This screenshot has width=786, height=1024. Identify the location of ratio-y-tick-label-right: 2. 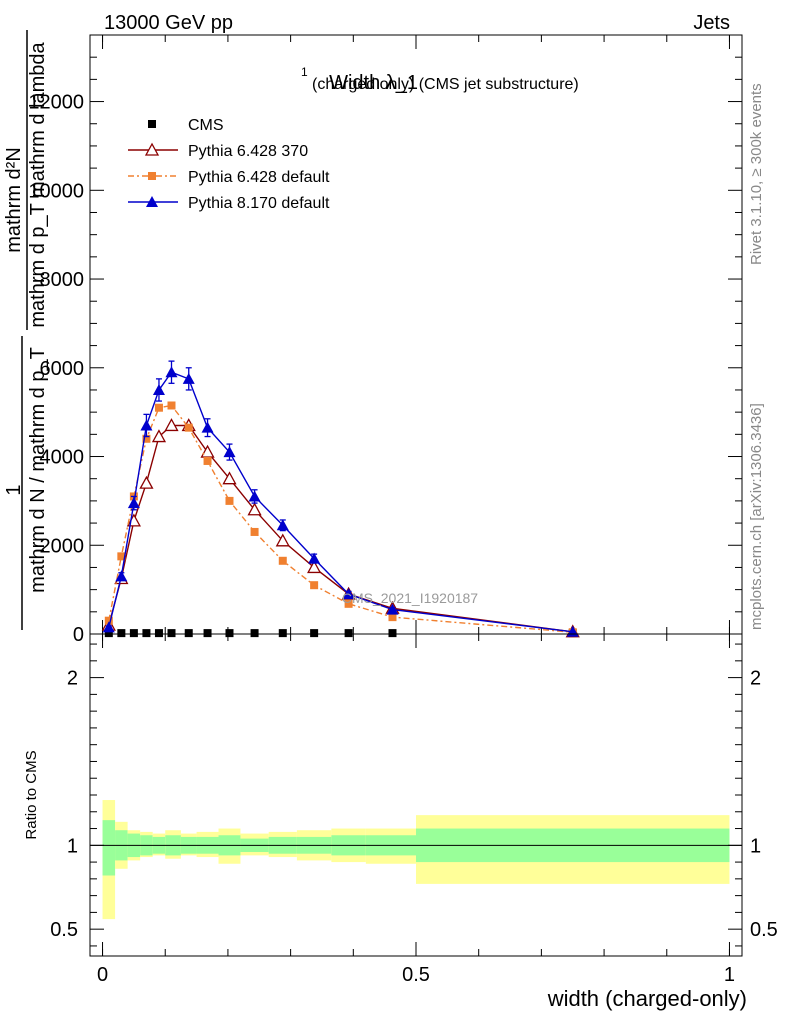
(755, 679).